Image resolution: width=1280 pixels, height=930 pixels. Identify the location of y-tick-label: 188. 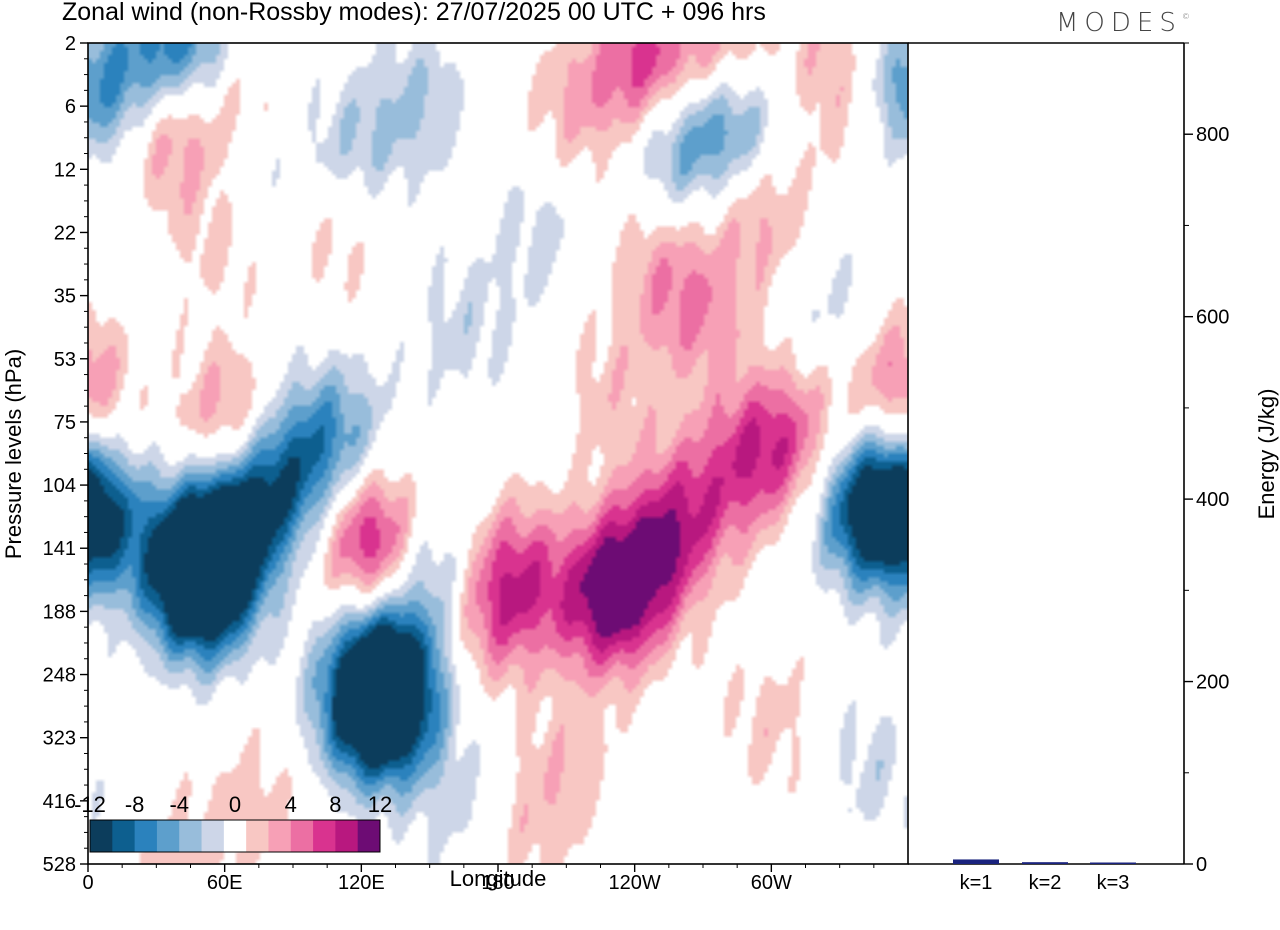
(59, 612).